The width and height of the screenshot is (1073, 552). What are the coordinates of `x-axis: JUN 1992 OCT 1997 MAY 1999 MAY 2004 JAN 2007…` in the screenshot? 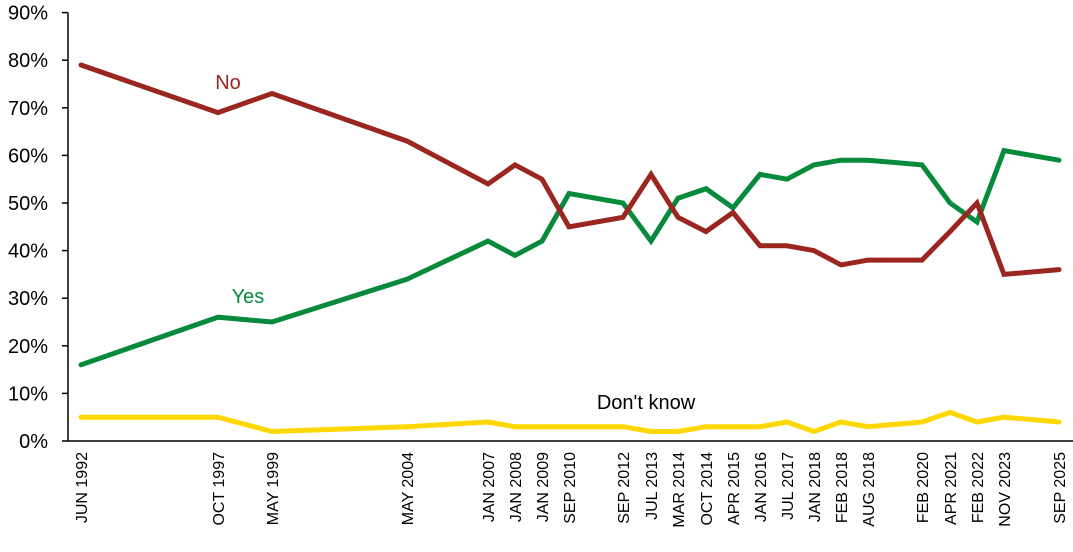 It's located at (570, 484).